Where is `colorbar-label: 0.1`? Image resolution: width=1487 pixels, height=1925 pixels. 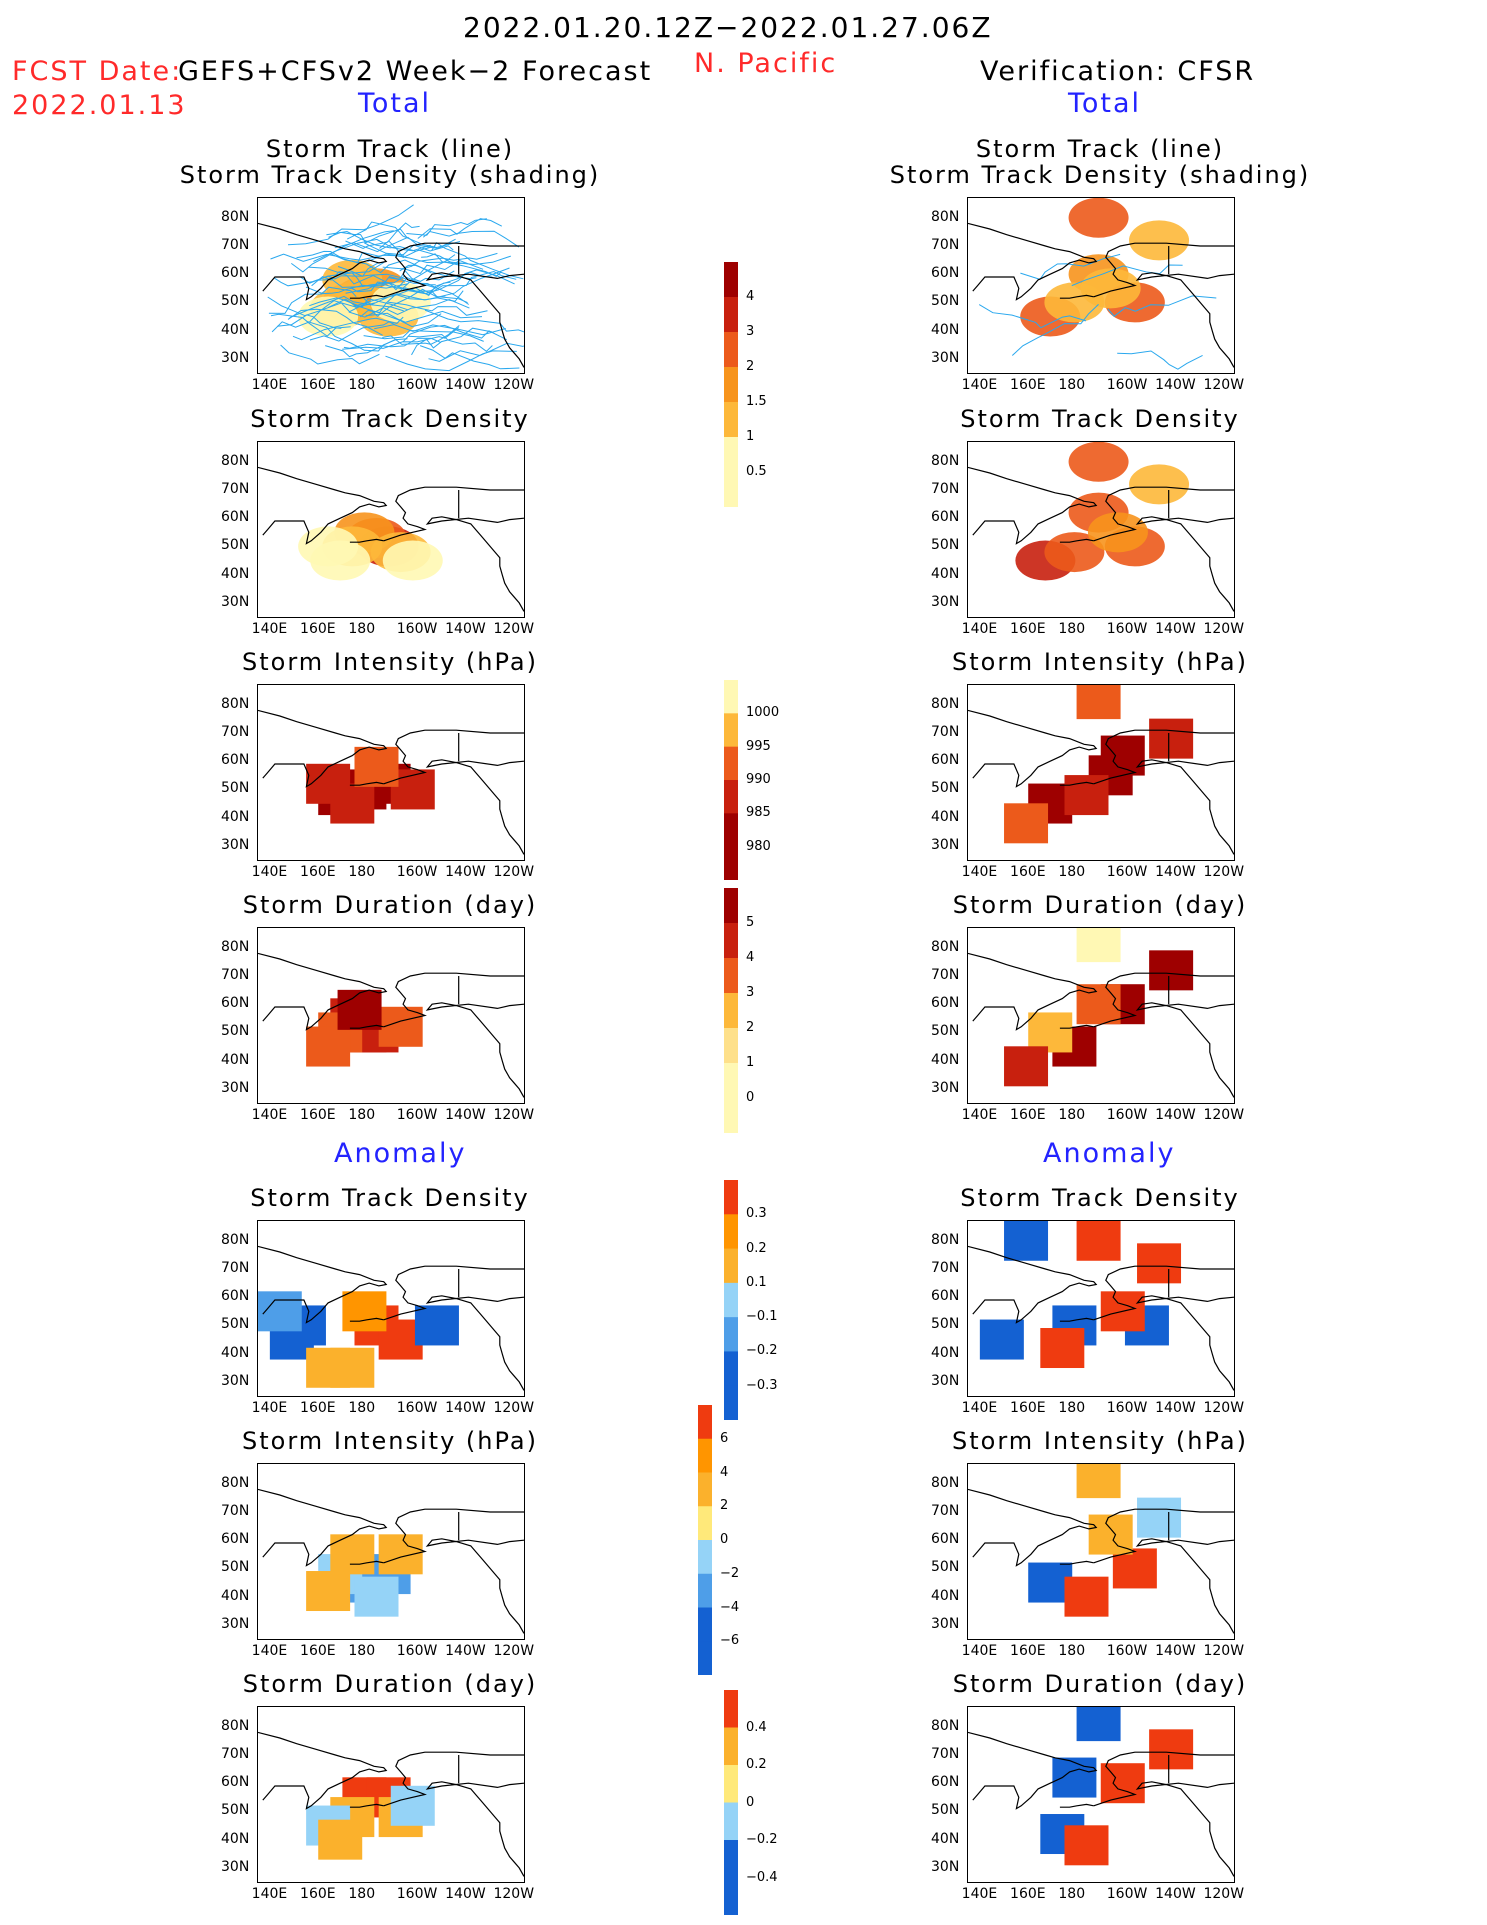
colorbar-label: 0.1 is located at coordinates (756, 1282).